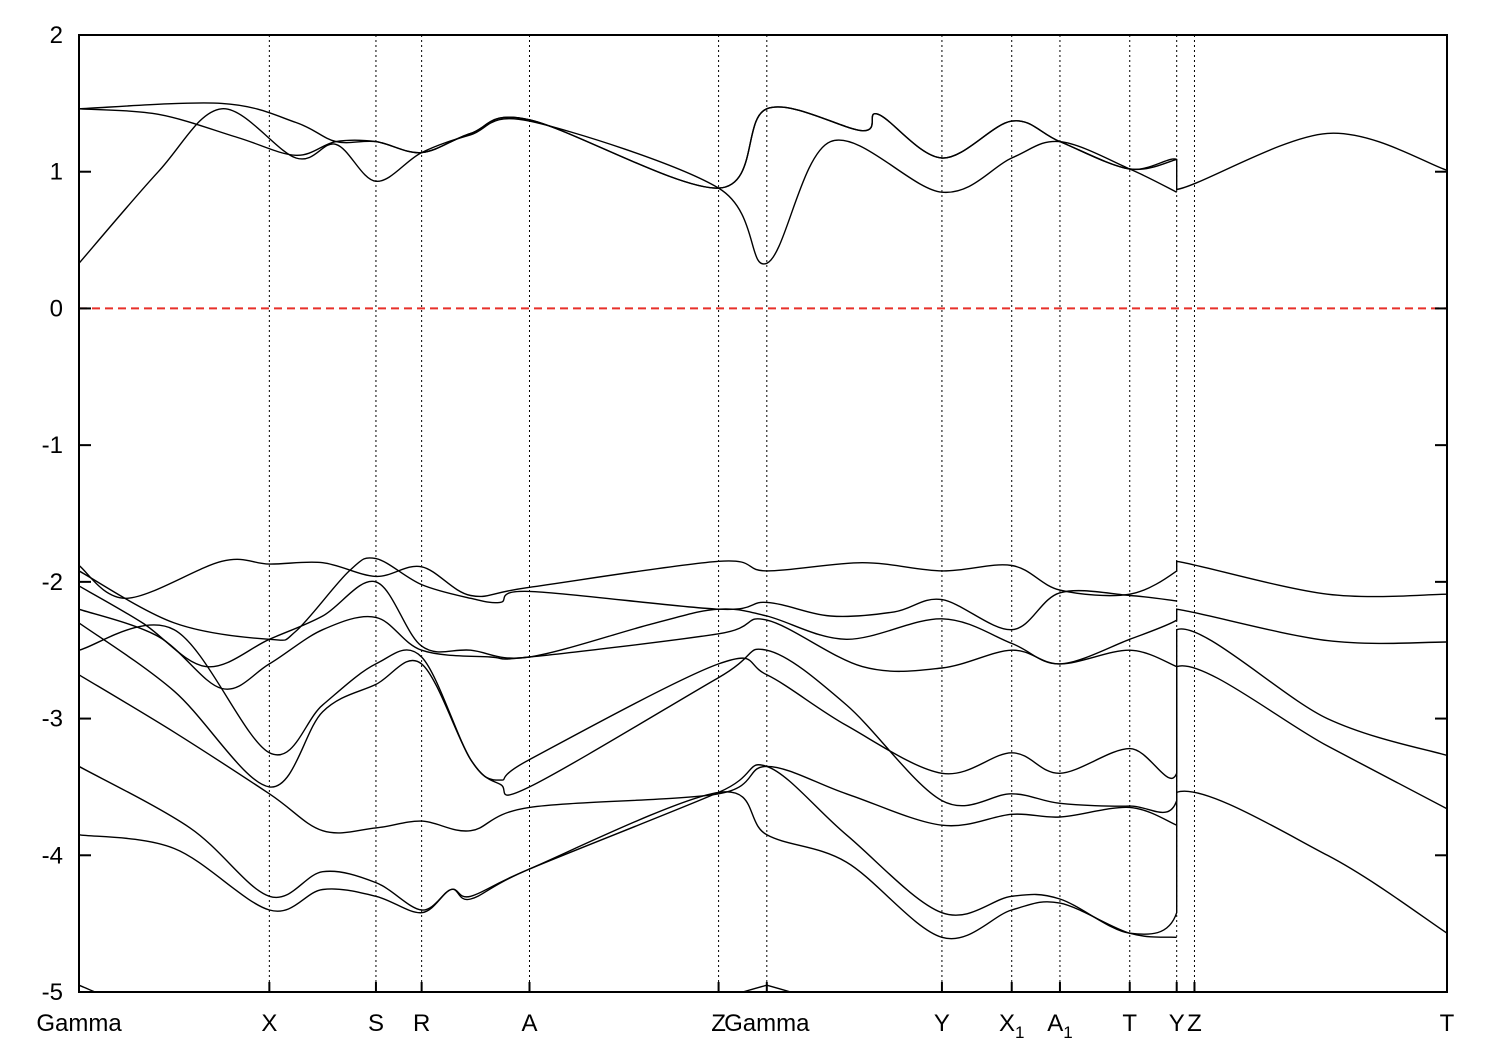  Describe the element at coordinates (529, 1023) in the screenshot. I see `x-tick-label: A` at that location.